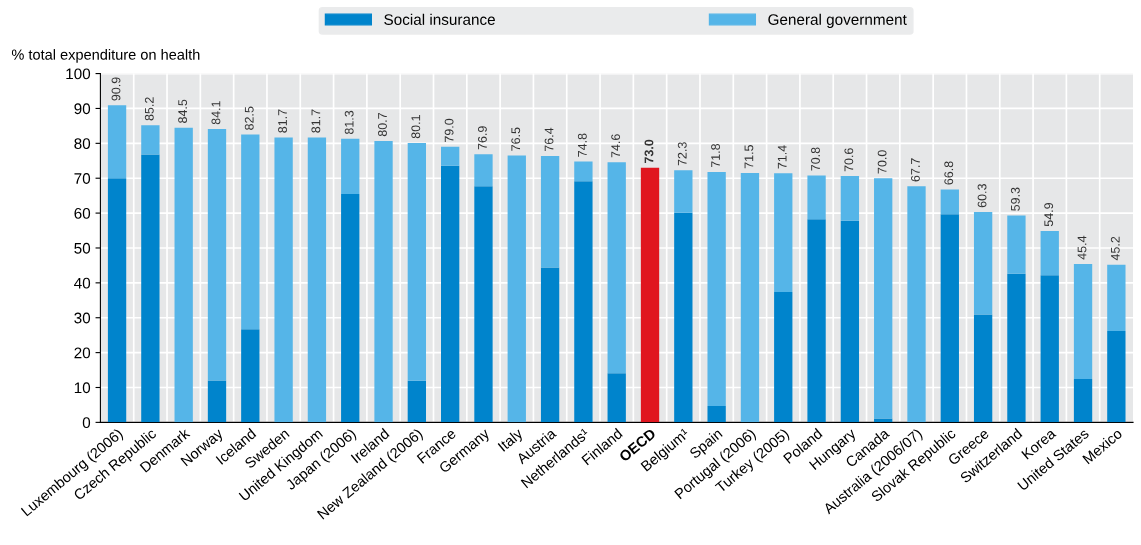 This screenshot has width=1141, height=545. What do you see at coordinates (149, 109) in the screenshot?
I see `total-label: 85.2` at bounding box center [149, 109].